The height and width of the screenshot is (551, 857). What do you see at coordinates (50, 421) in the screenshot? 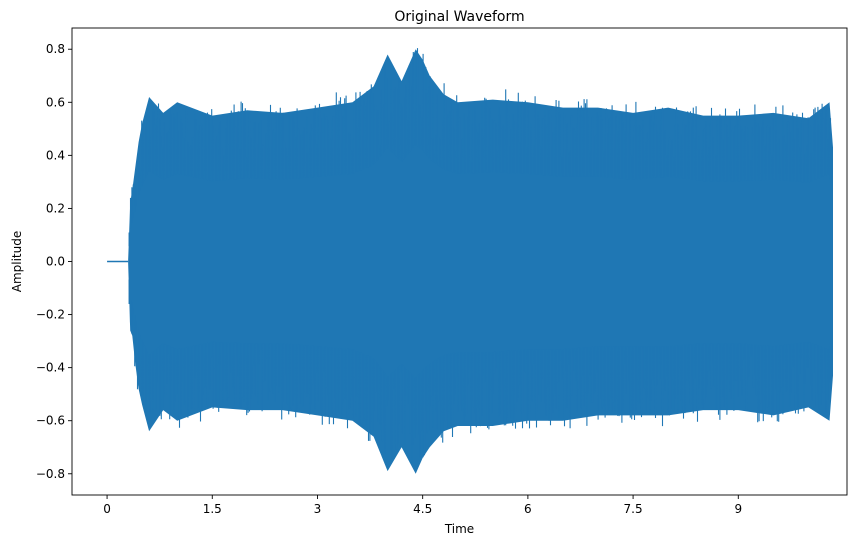
I see `y-tick-label: −0.6` at bounding box center [50, 421].